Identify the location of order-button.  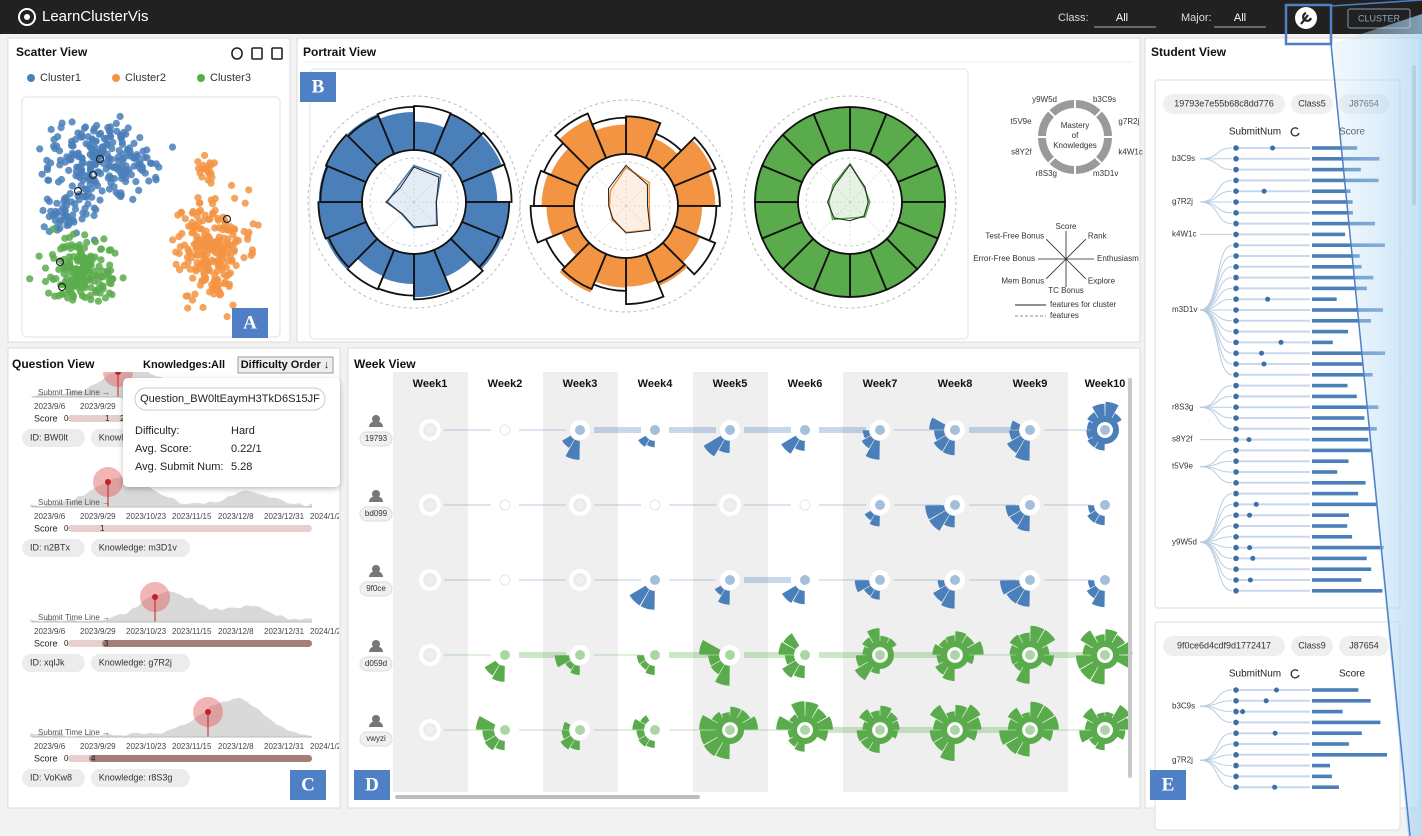
(285, 365).